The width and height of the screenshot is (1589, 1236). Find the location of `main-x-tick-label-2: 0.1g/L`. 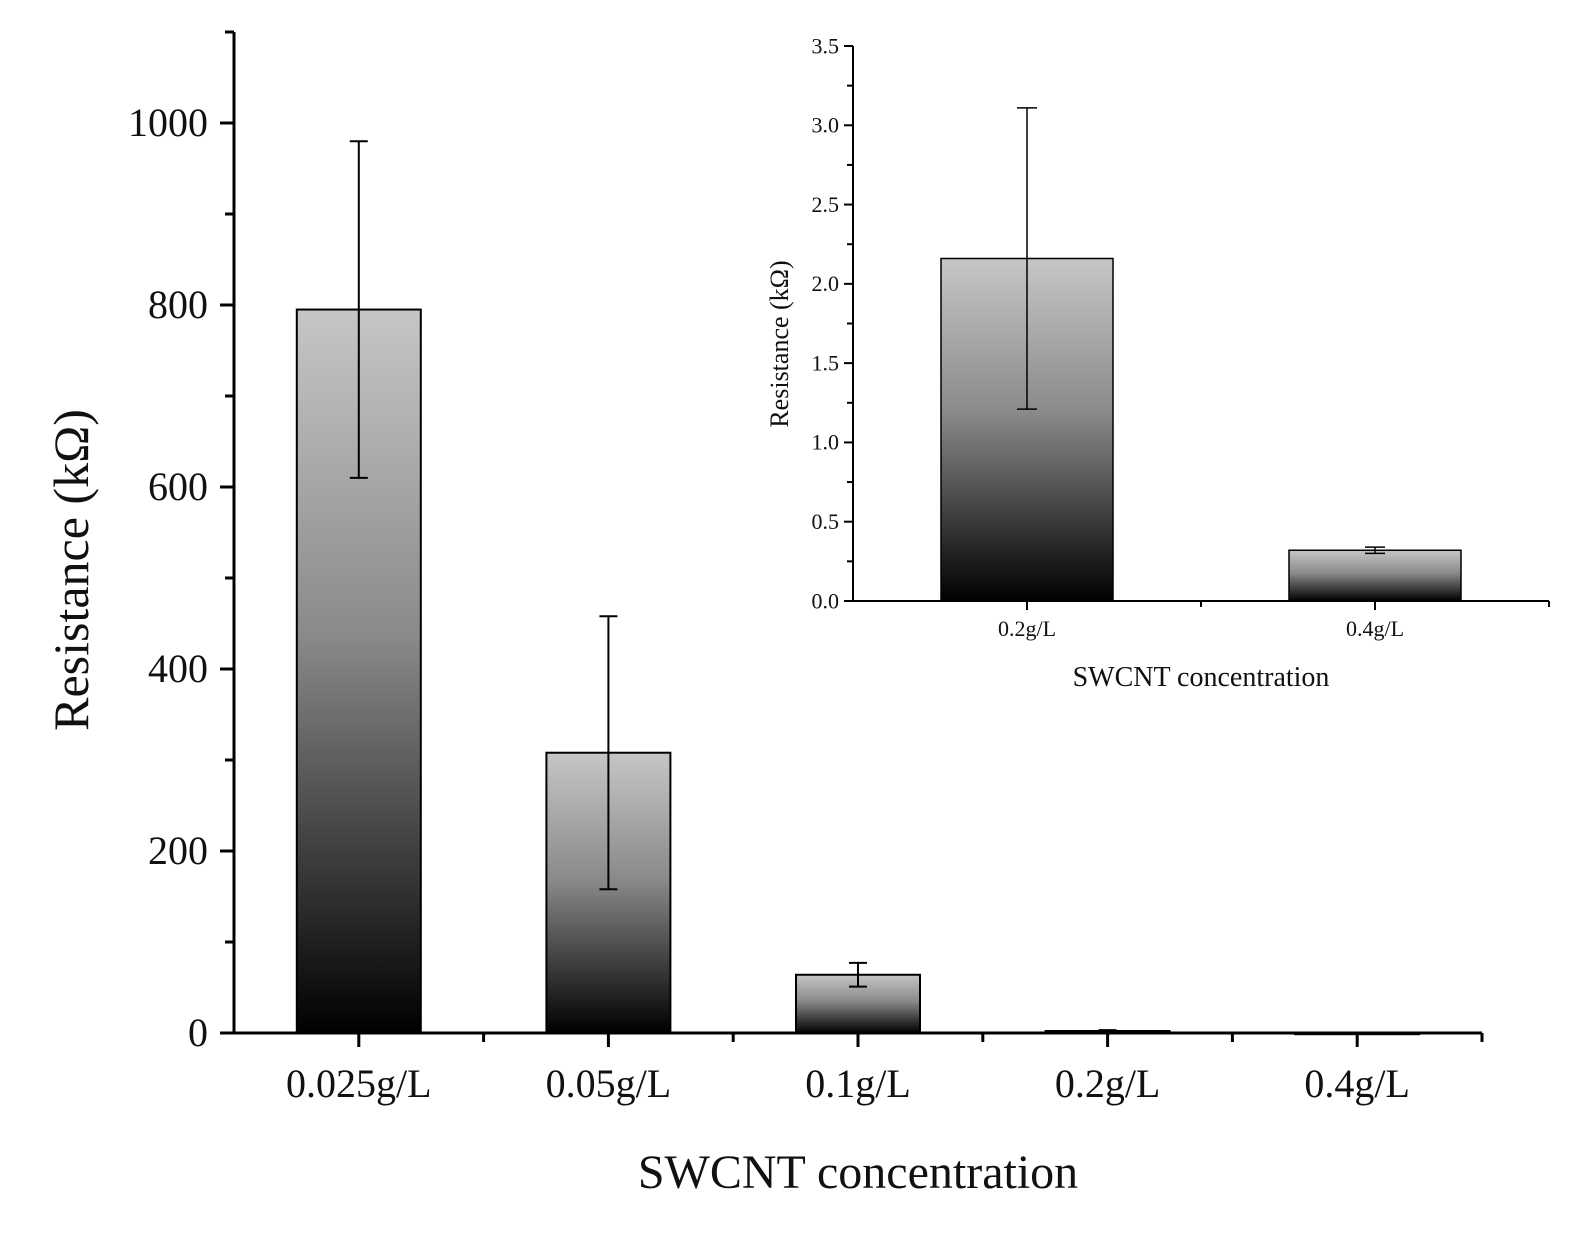

main-x-tick-label-2: 0.1g/L is located at coordinates (858, 1083).